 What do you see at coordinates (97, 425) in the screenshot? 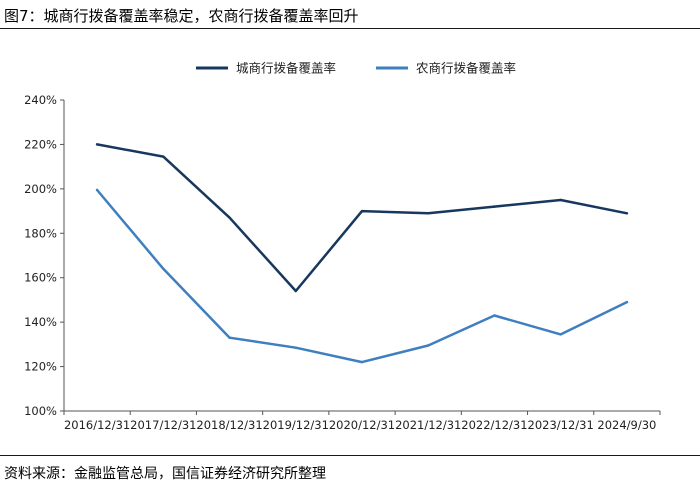
I see `x-tick-label: 2016/12/31` at bounding box center [97, 425].